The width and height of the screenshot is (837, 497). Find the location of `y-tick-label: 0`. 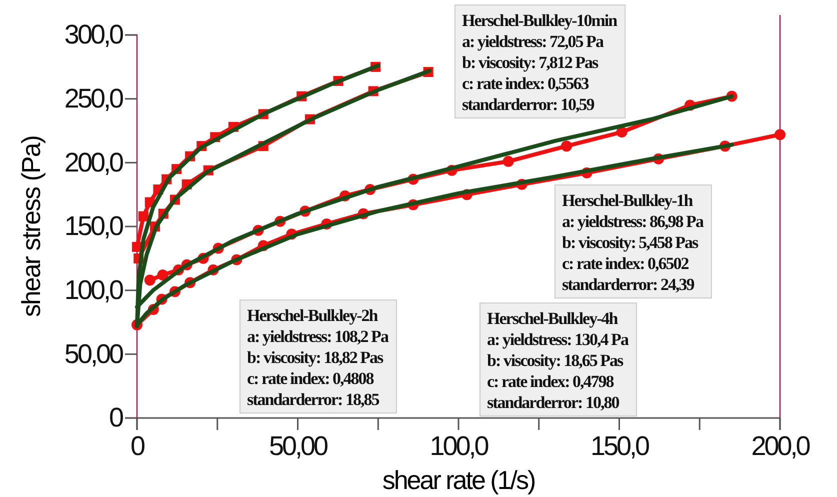

y-tick-label: 0 is located at coordinates (115, 417).